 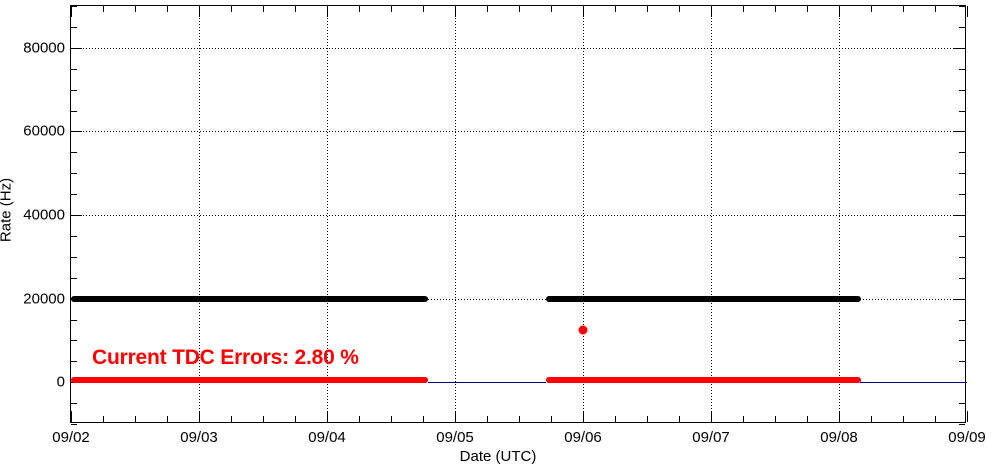 What do you see at coordinates (583, 437) in the screenshot?
I see `x-tick-label: 09/06` at bounding box center [583, 437].